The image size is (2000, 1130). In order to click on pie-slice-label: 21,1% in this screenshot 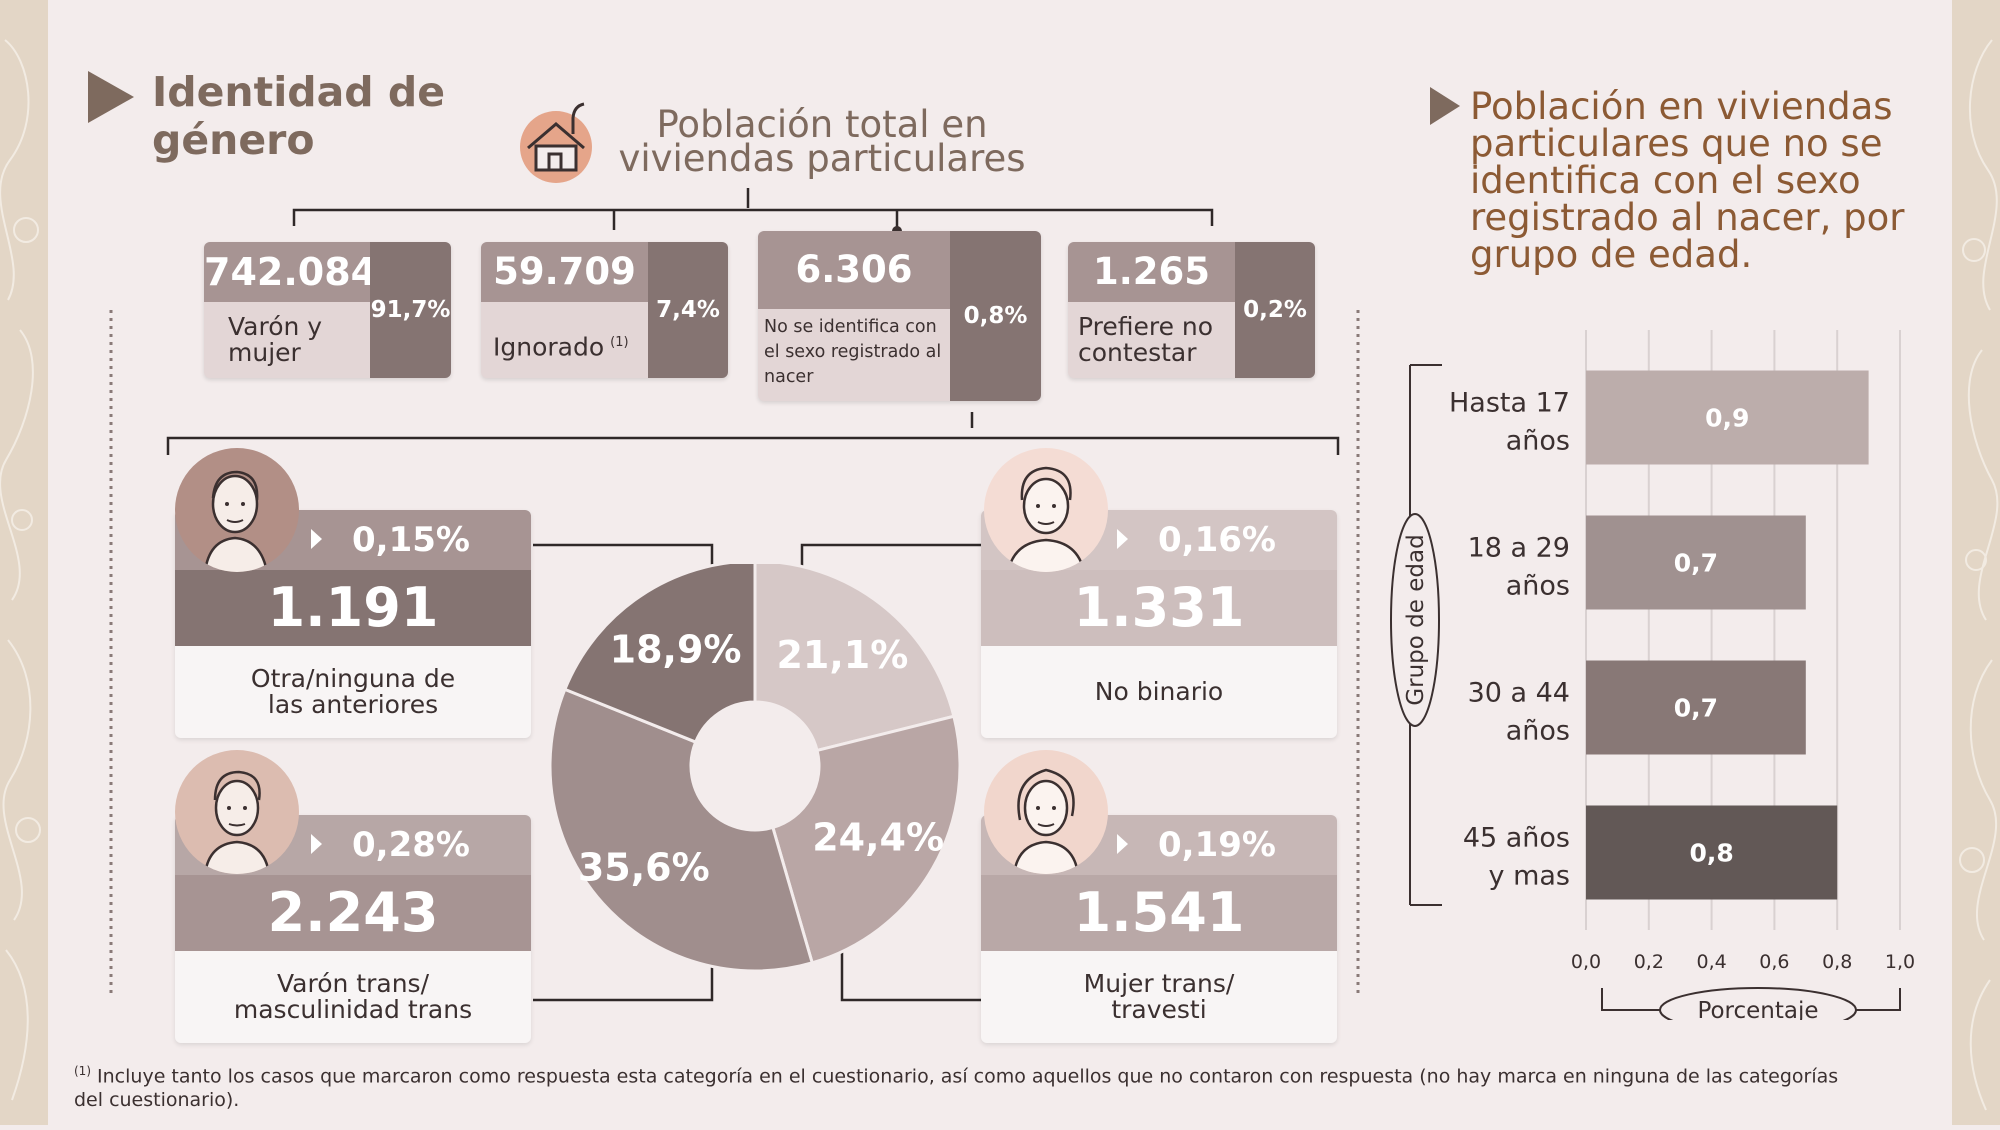, I will do `click(842, 655)`.